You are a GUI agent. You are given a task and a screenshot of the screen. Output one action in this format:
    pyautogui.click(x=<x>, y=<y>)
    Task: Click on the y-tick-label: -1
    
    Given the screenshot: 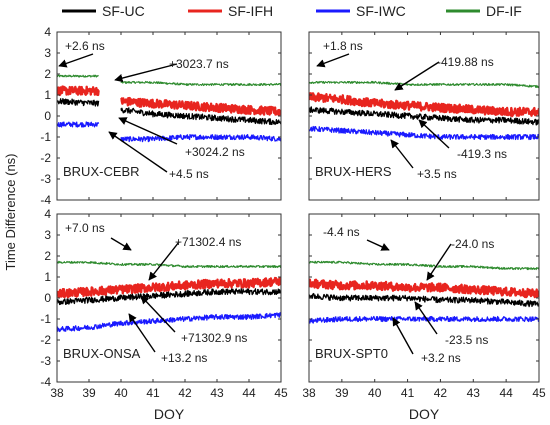 What is the action you would take?
    pyautogui.click(x=45, y=319)
    